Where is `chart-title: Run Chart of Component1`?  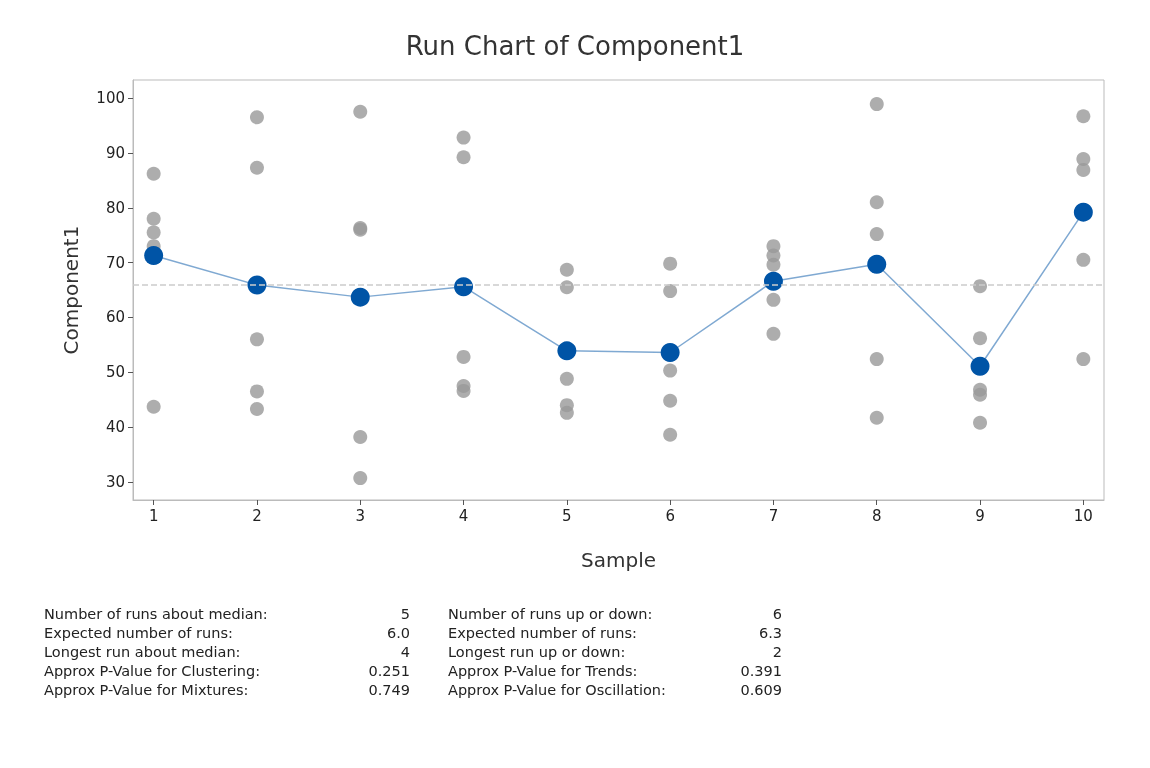 chart-title: Run Chart of Component1 is located at coordinates (575, 46).